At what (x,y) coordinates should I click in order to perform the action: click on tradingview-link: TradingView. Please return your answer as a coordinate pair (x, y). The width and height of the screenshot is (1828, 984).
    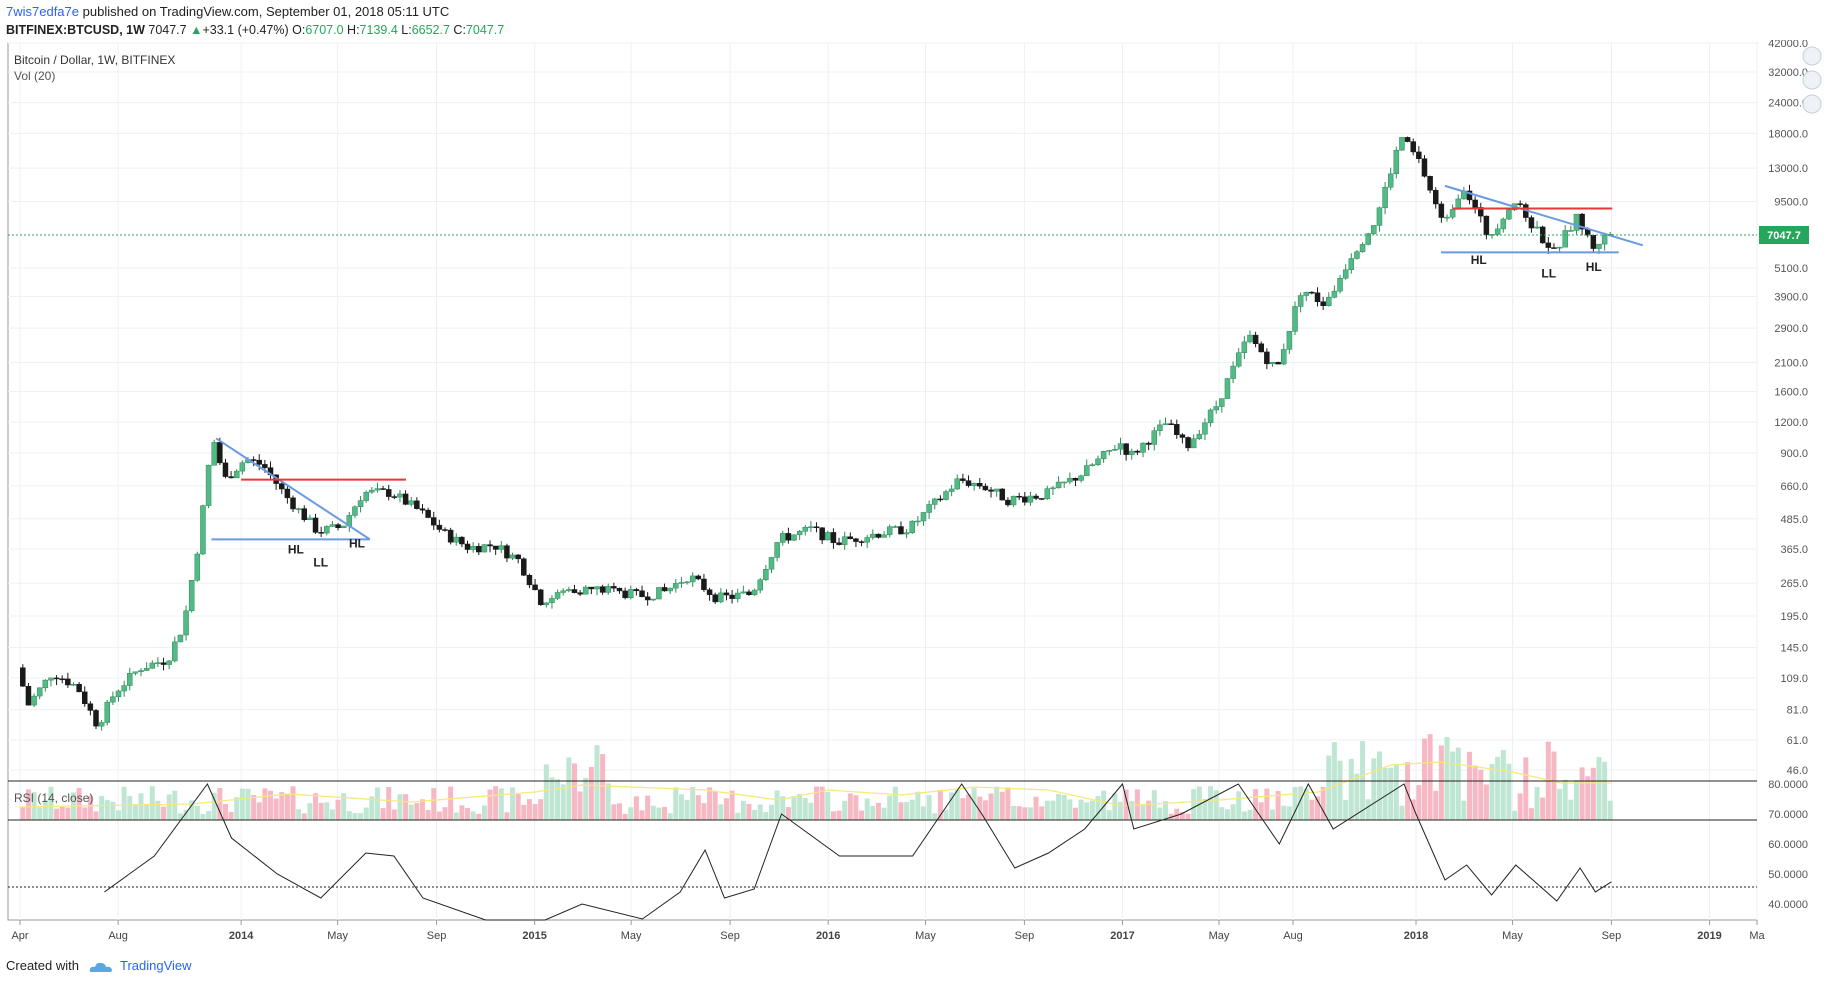
    Looking at the image, I should click on (156, 965).